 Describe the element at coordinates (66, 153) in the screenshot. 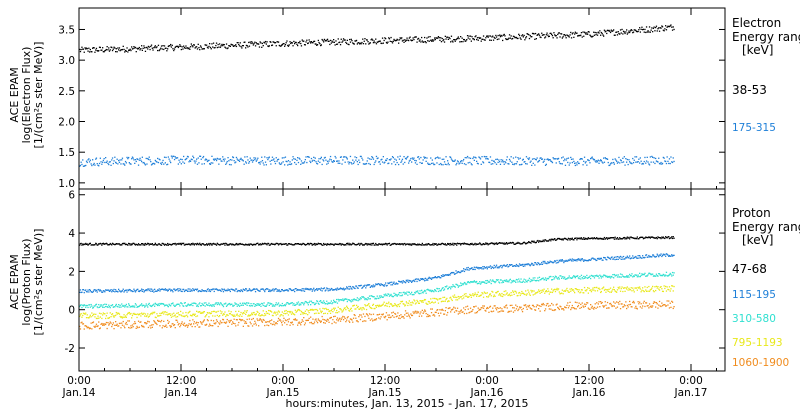

I see `y-tick-label-electron-1: 1.5` at that location.